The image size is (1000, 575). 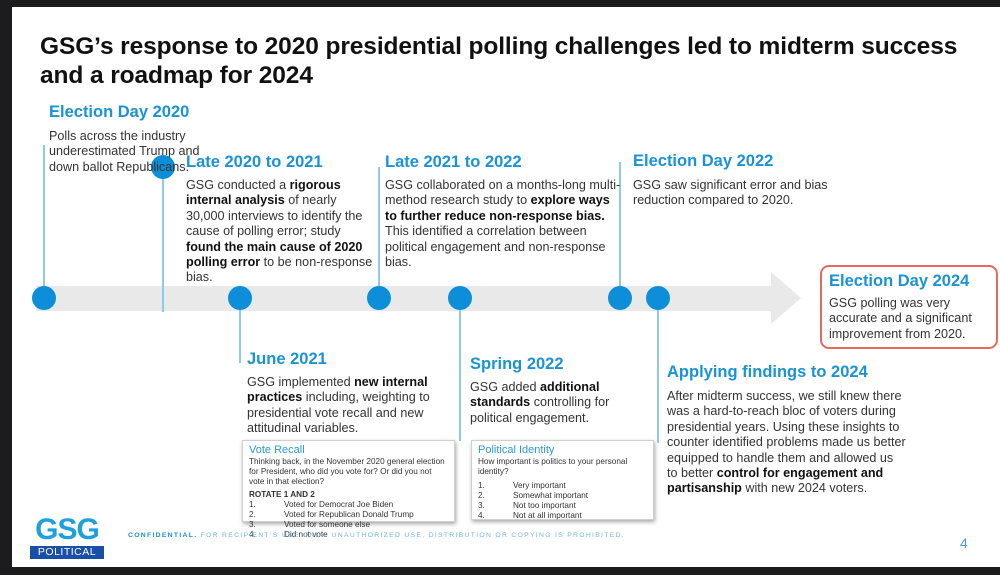 I want to click on option-label: Voted for someone else, so click(x=327, y=524).